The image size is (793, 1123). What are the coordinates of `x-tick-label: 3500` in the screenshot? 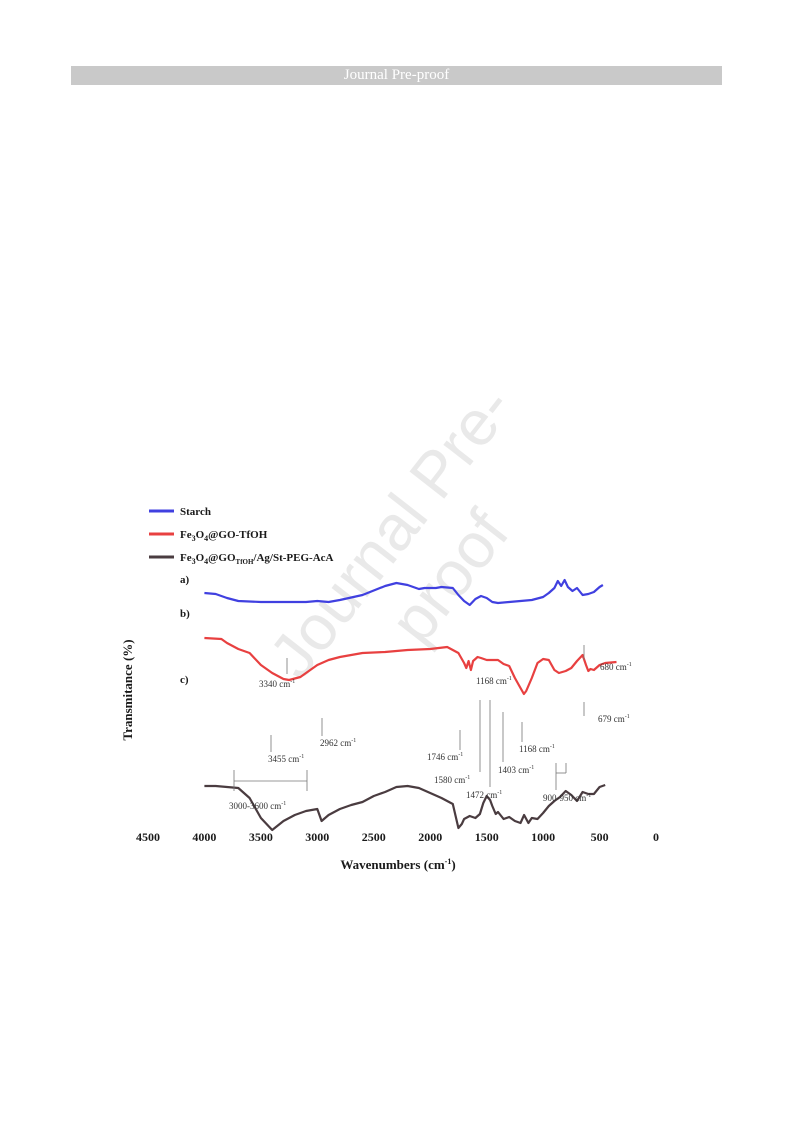 It's located at (261, 837).